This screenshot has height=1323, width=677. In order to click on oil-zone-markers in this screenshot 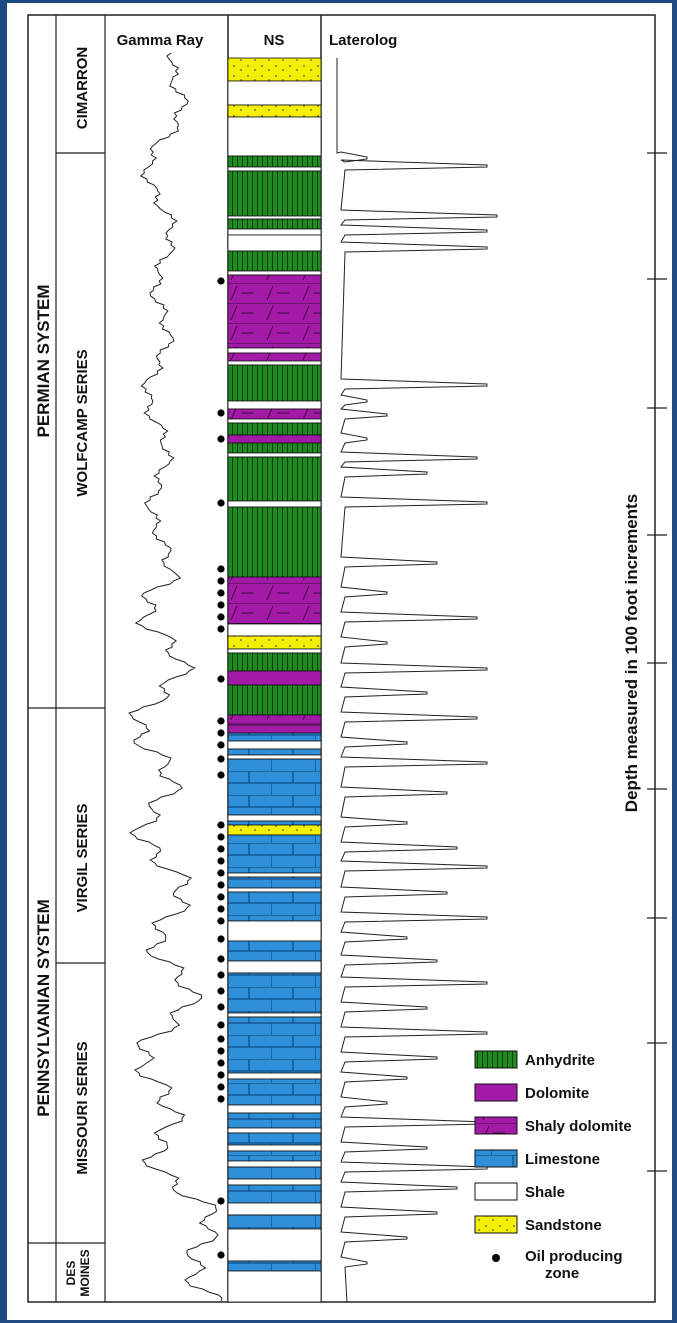, I will do `click(220, 767)`.